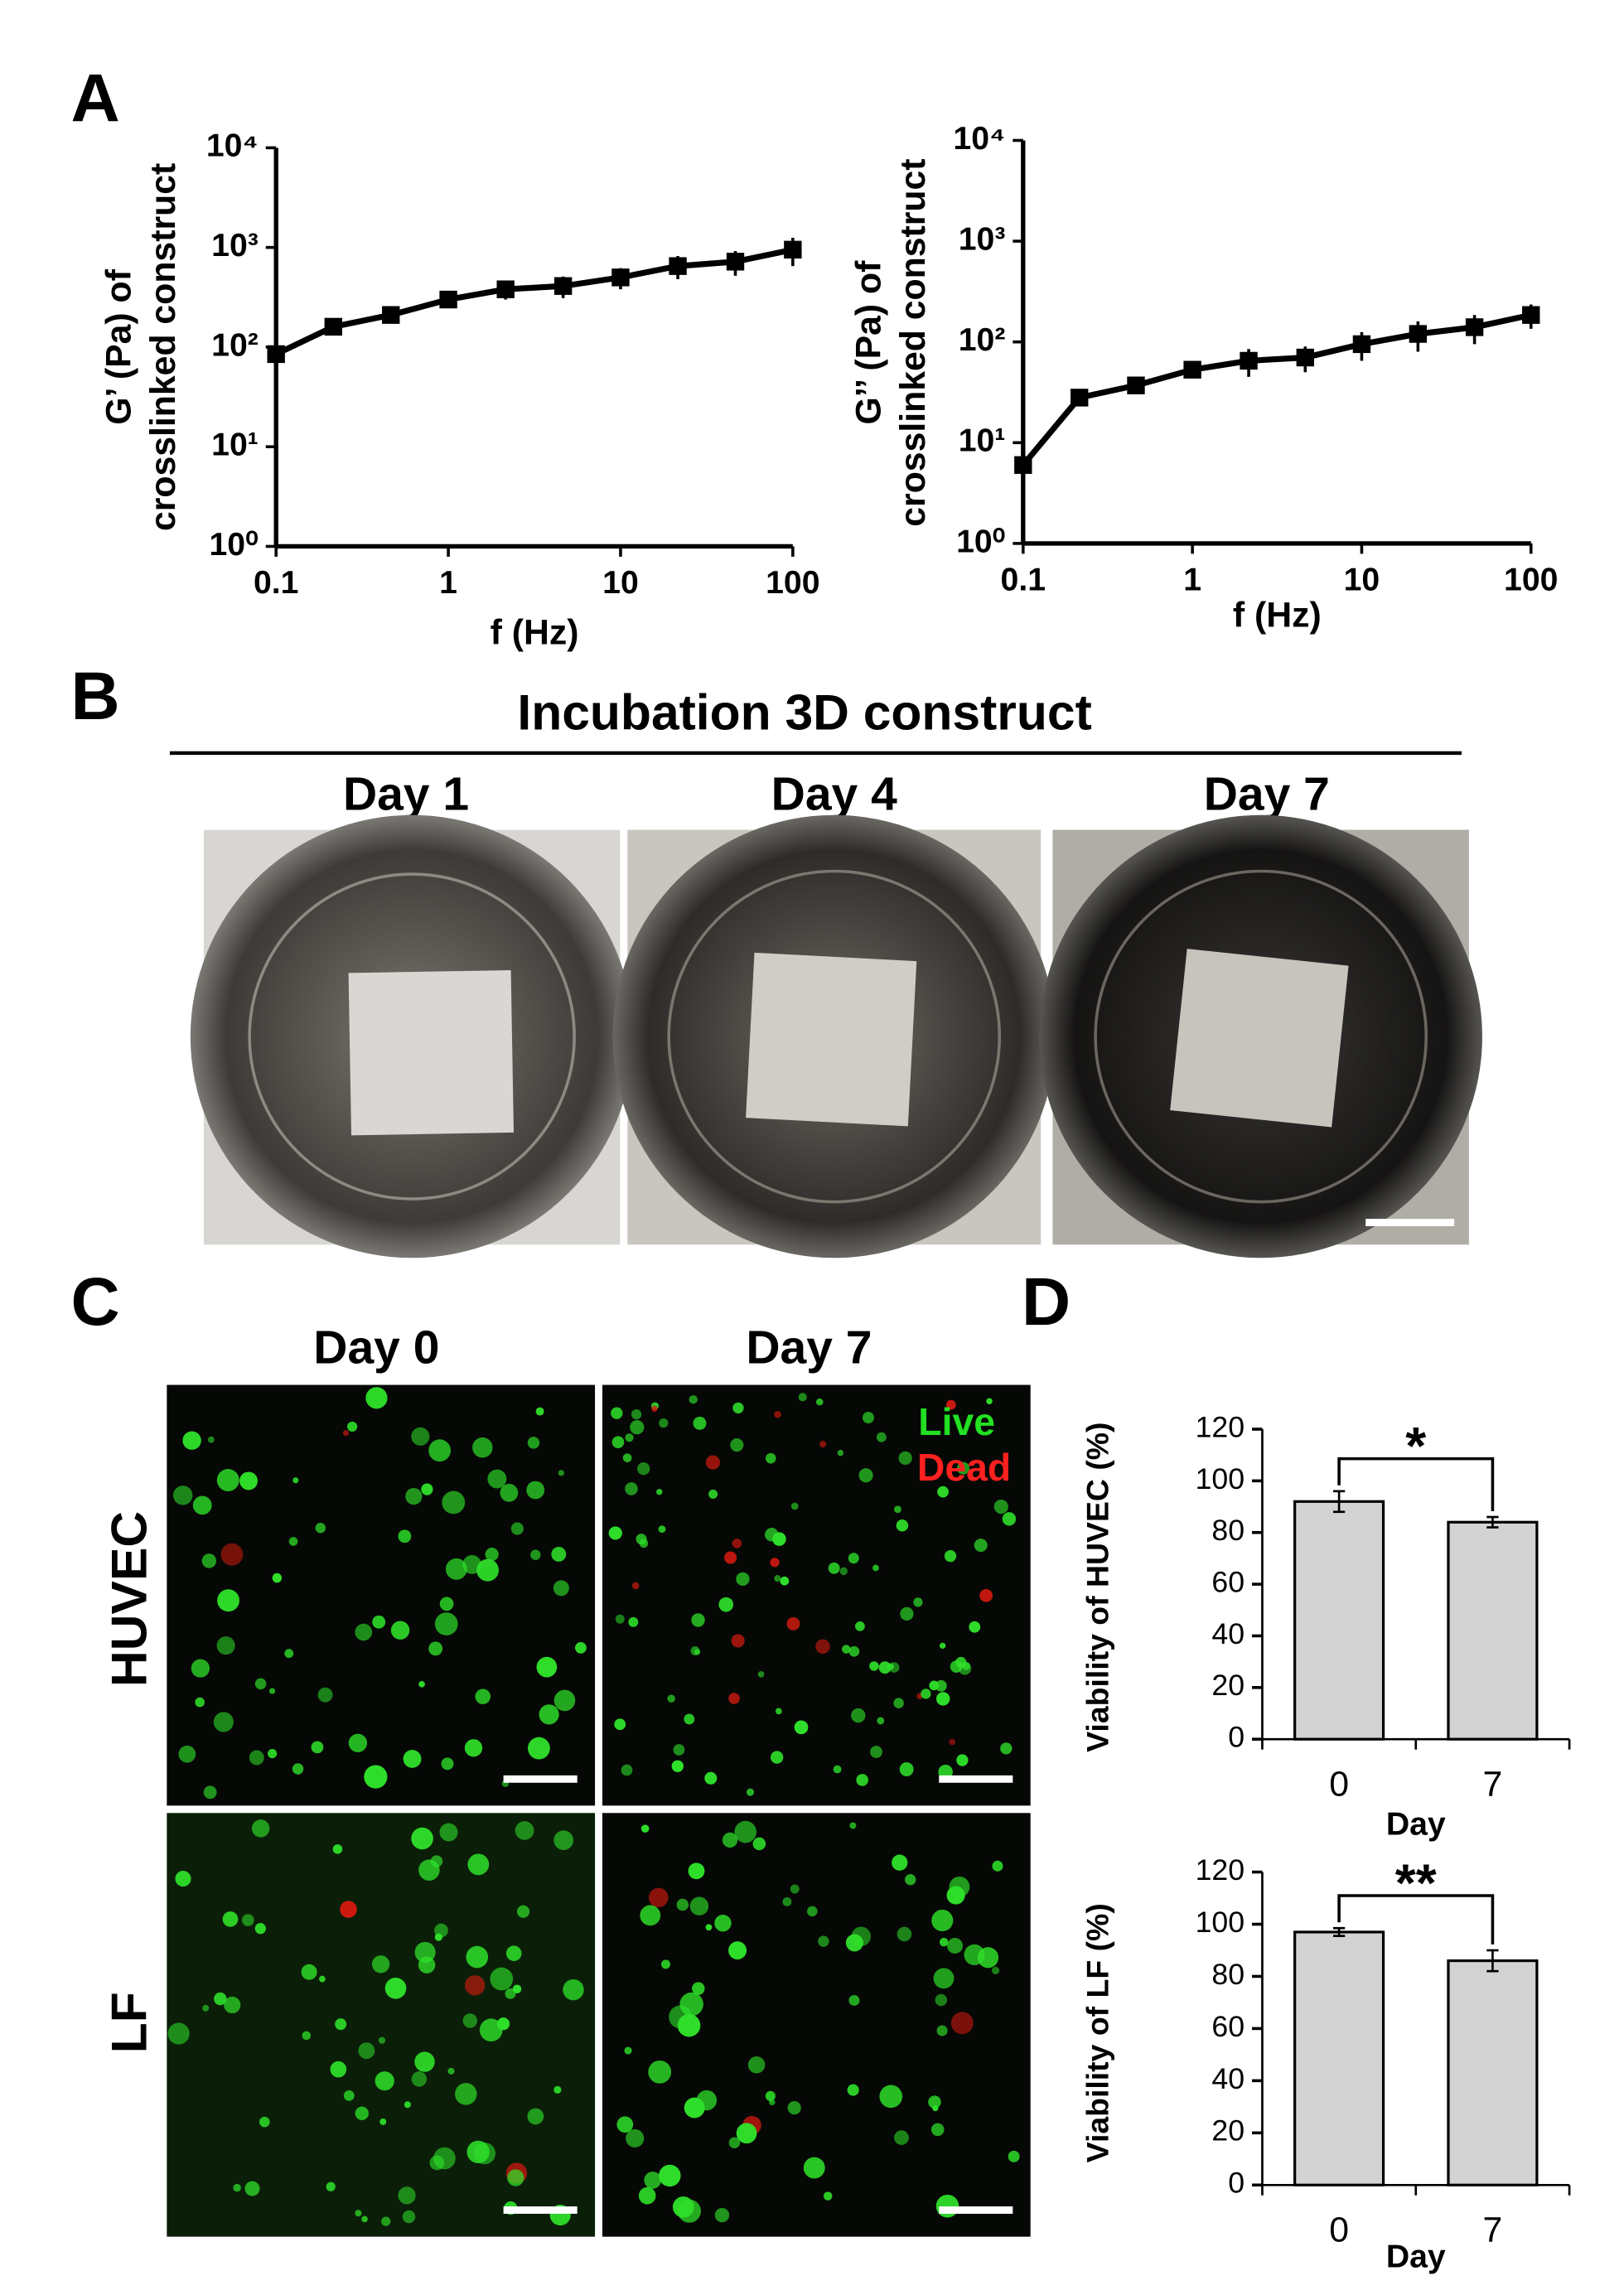 This screenshot has height=2290, width=1624. I want to click on image-bg, so click(381, 2025).